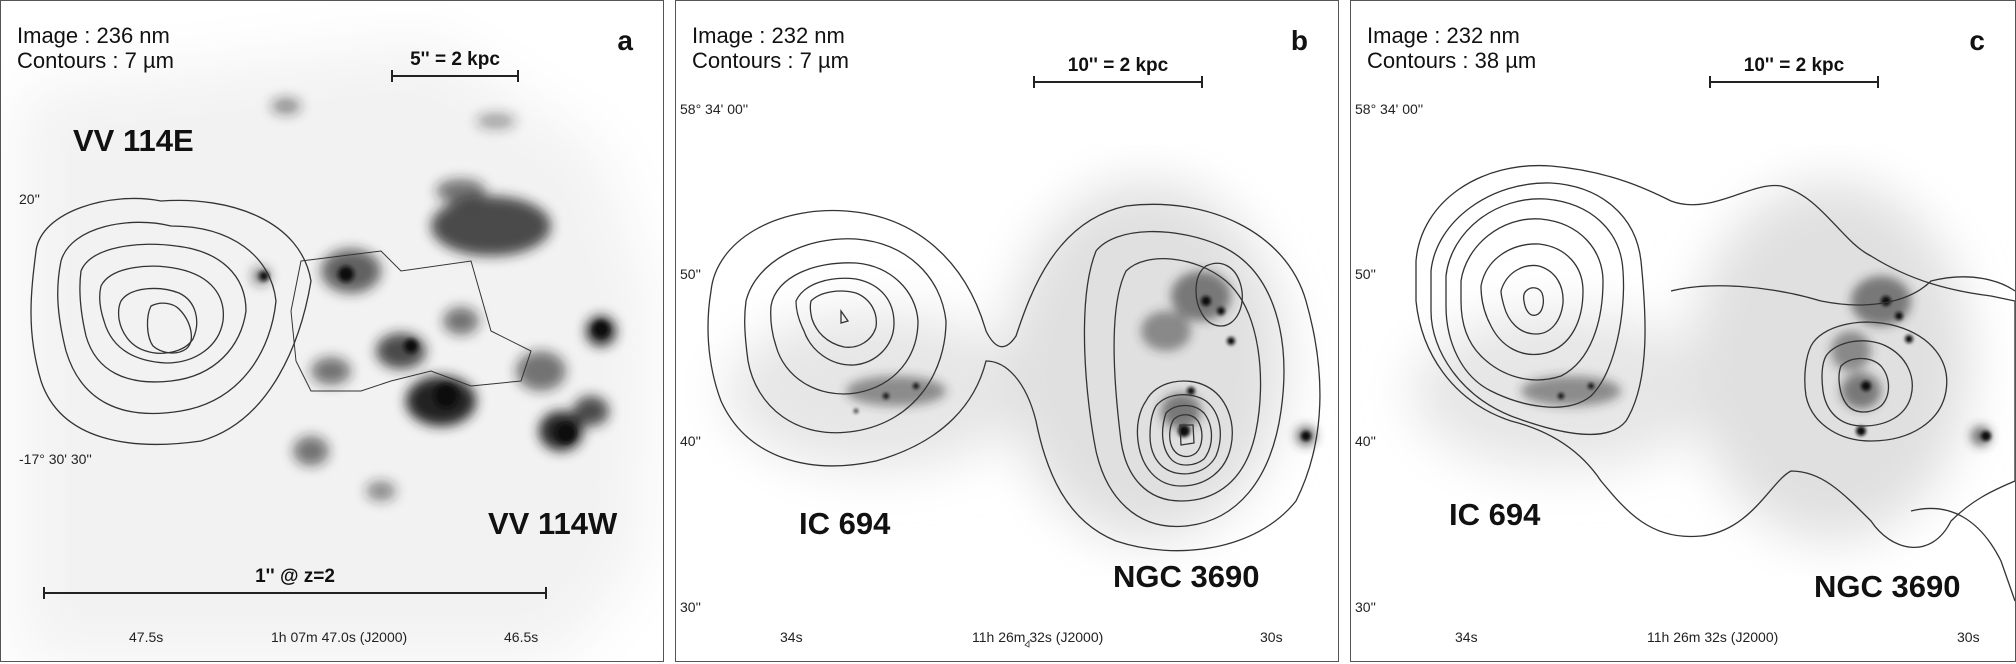  I want to click on y-tick-label: 20'', so click(29, 199).